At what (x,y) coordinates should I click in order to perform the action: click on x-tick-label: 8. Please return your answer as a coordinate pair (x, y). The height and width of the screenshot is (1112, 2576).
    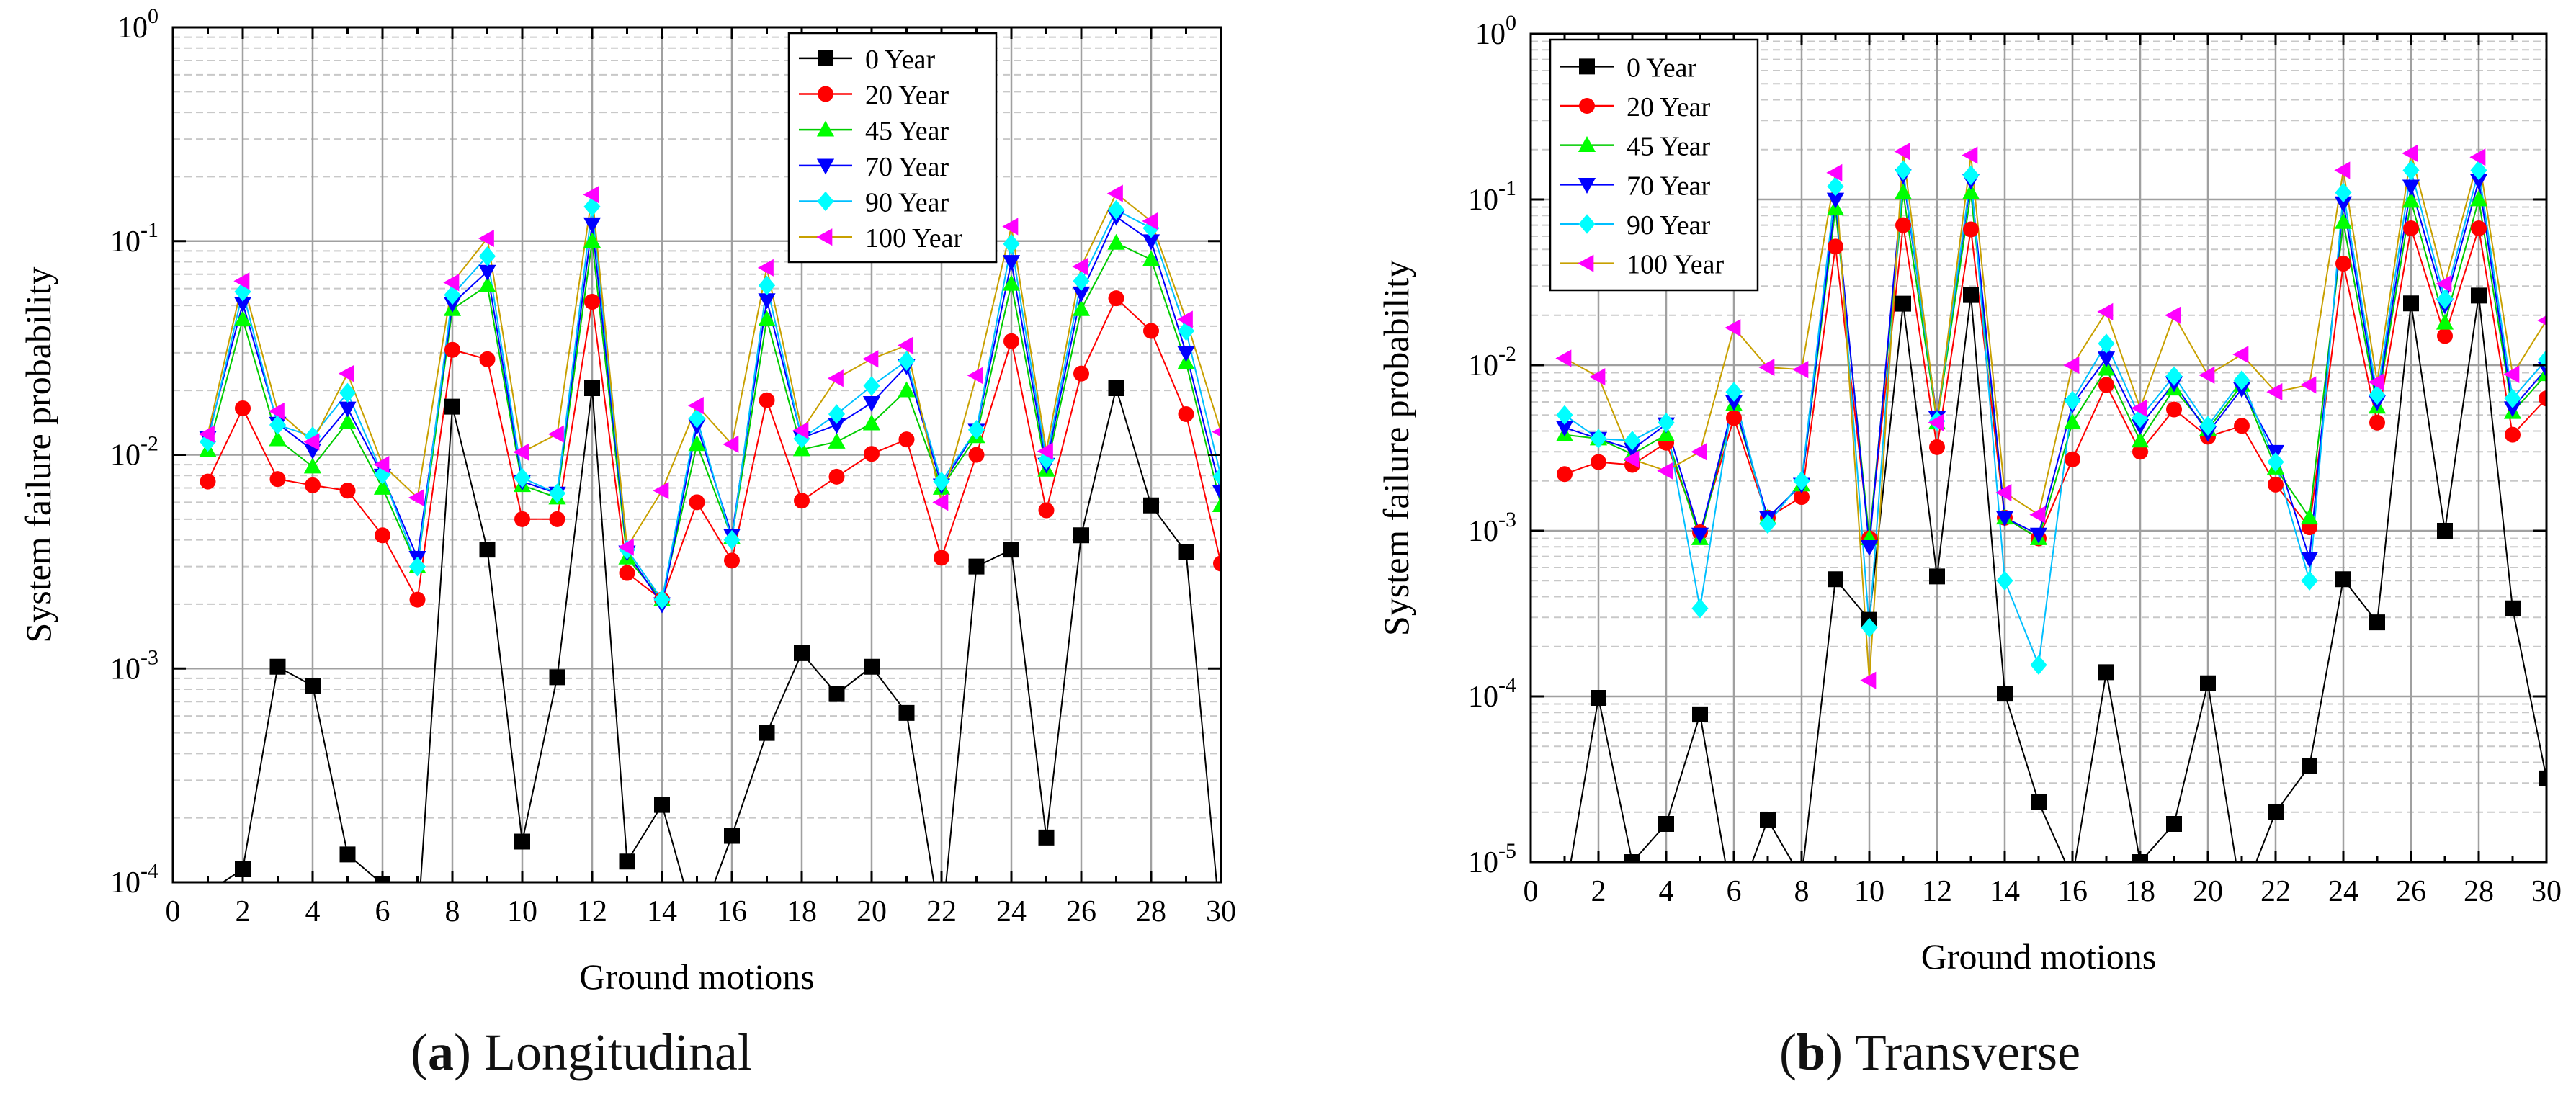
    Looking at the image, I should click on (1802, 891).